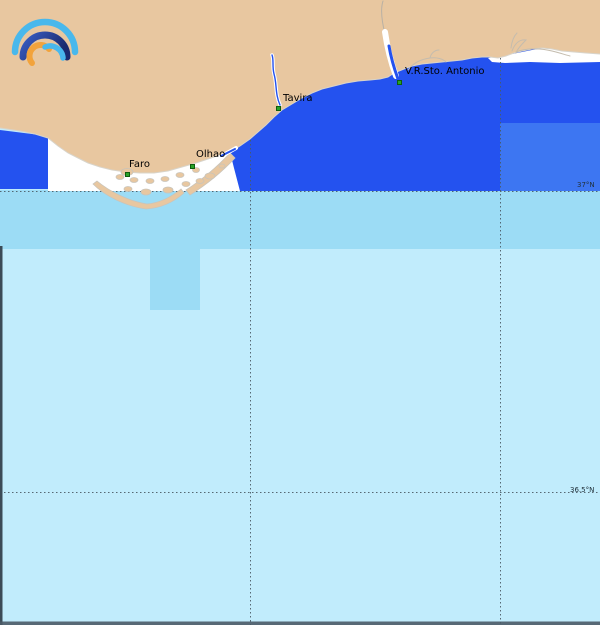 This screenshot has height=625, width=600. I want to click on sea-deep-light-cell, so click(550, 157).